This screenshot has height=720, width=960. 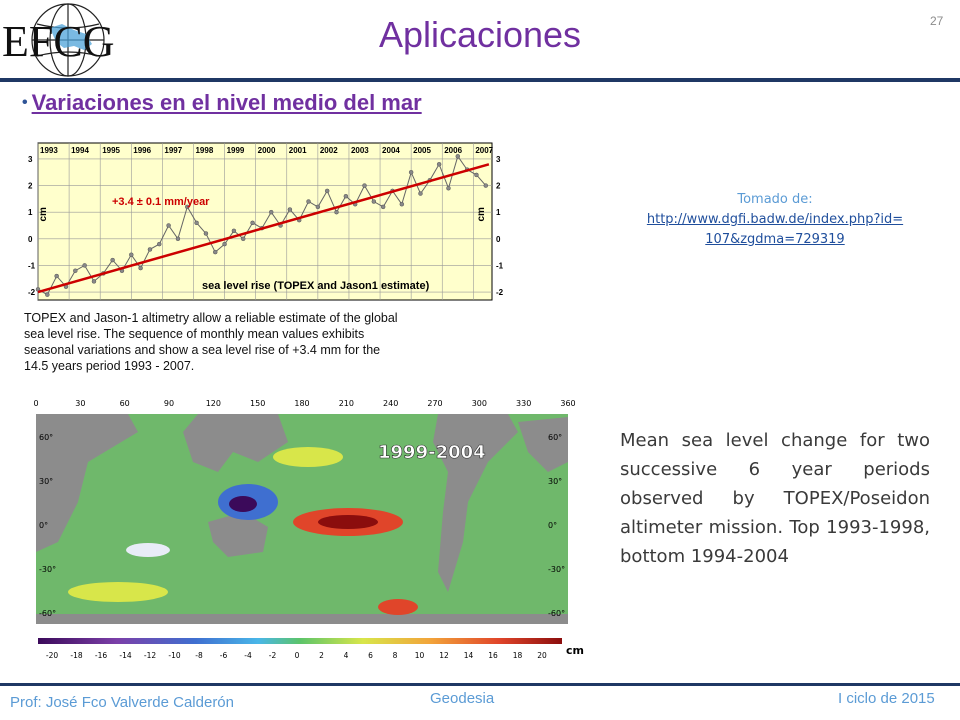 I want to click on map-lat-tick-label-right: 0°, so click(x=552, y=525).